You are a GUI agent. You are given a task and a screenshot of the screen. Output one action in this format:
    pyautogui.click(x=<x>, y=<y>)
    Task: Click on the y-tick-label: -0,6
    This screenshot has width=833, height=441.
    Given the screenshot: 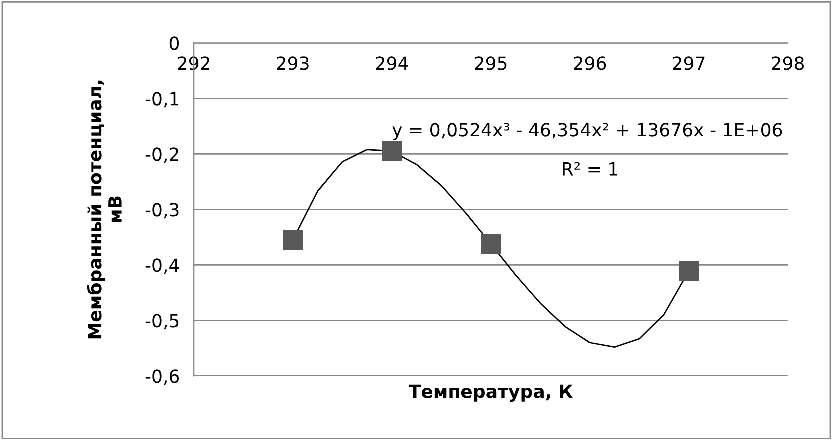 What is the action you would take?
    pyautogui.click(x=163, y=378)
    